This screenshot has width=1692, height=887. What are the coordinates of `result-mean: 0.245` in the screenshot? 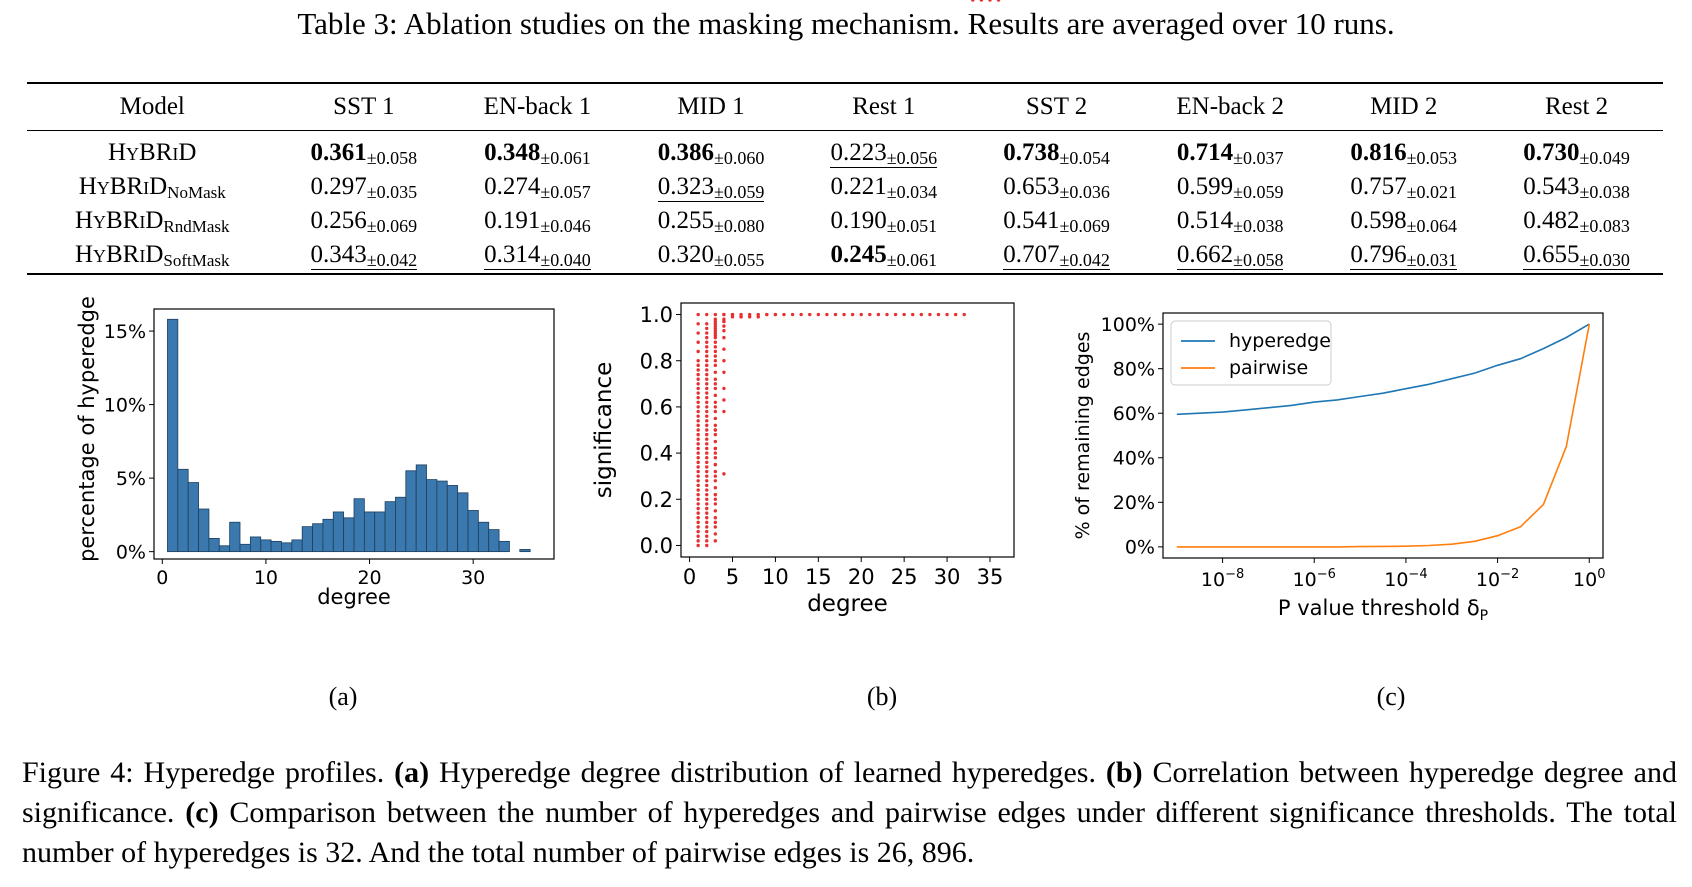 It's located at (858, 254).